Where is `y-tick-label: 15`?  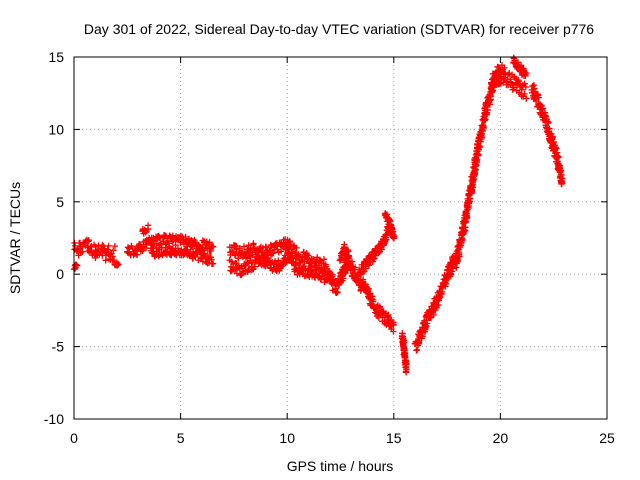 y-tick-label: 15 is located at coordinates (56, 57).